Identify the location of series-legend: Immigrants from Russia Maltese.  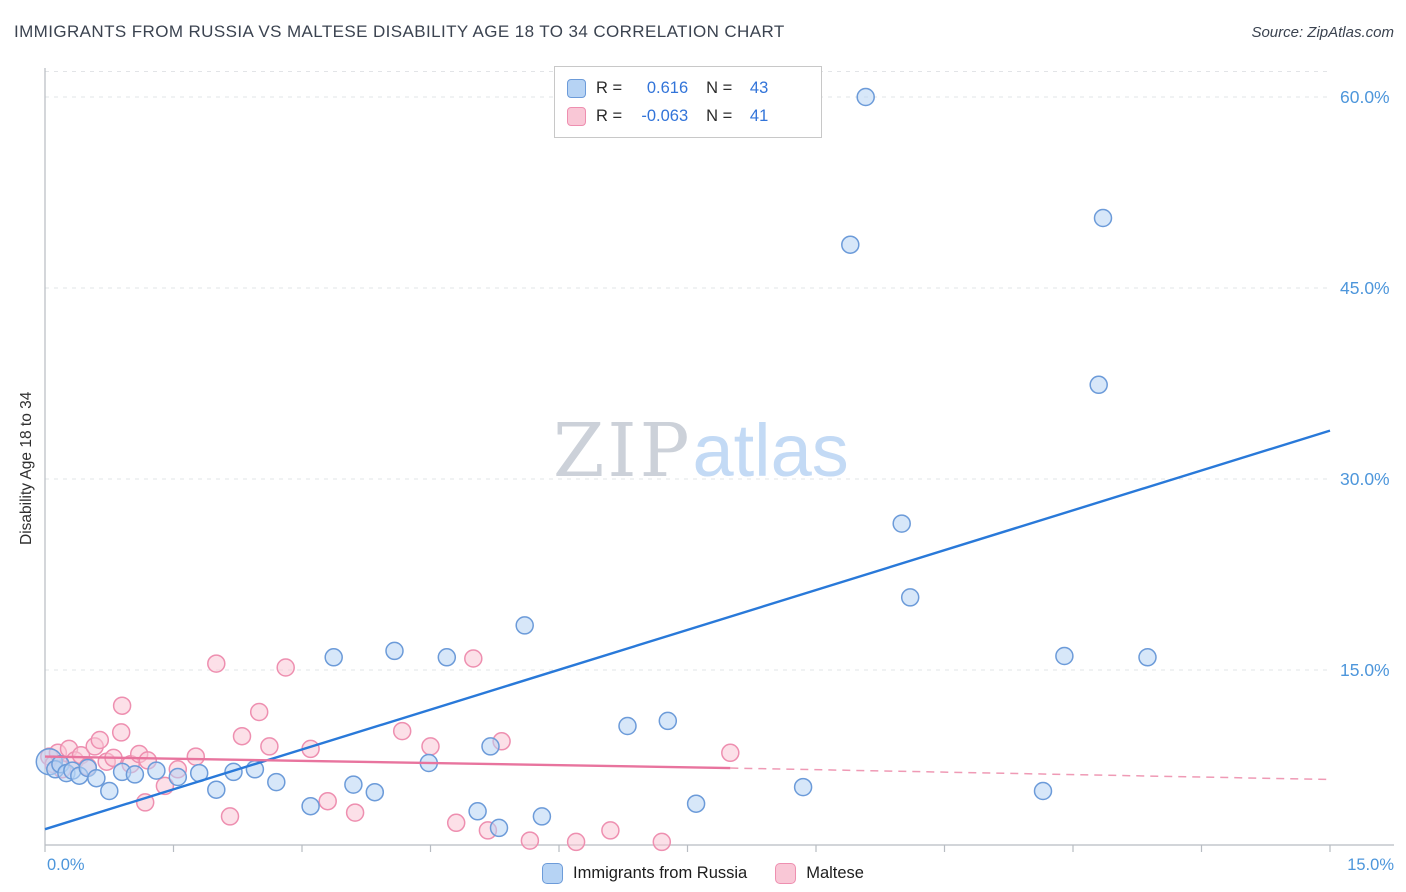
(703, 873).